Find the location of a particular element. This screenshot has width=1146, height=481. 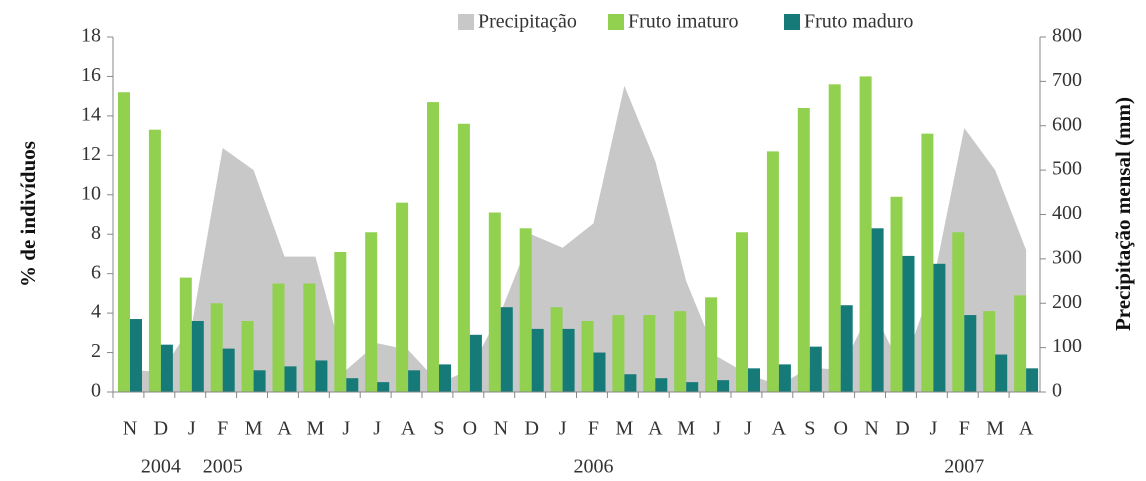

legend-label: Fruto imaturo is located at coordinates (683, 22).